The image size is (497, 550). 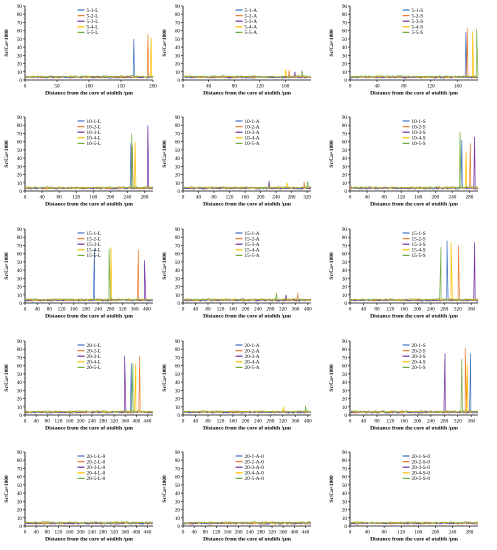 I want to click on legend-label: 15-5-A, so click(x=252, y=256).